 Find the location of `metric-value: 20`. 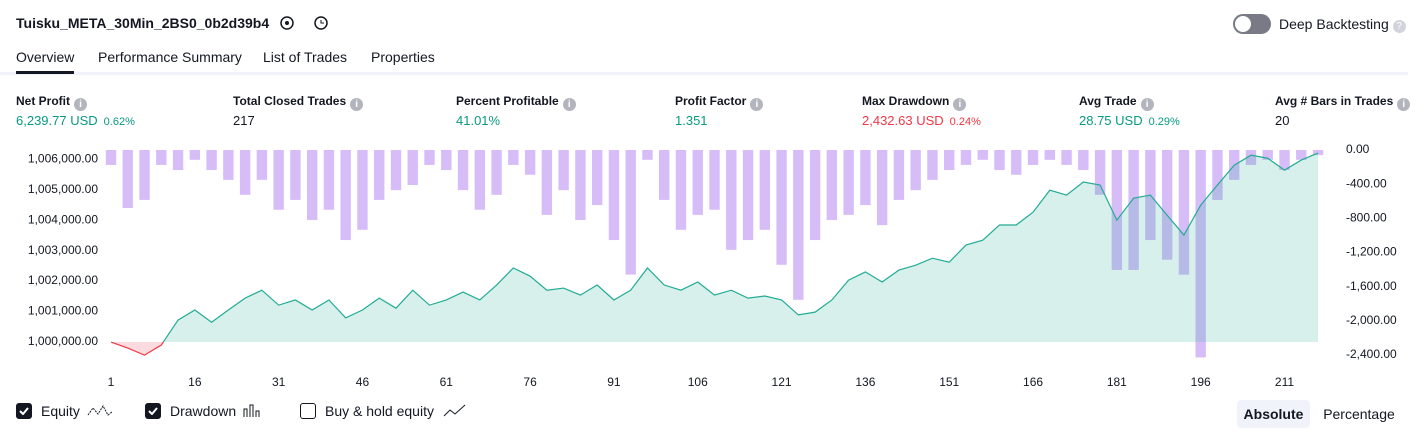

metric-value: 20 is located at coordinates (1282, 120).